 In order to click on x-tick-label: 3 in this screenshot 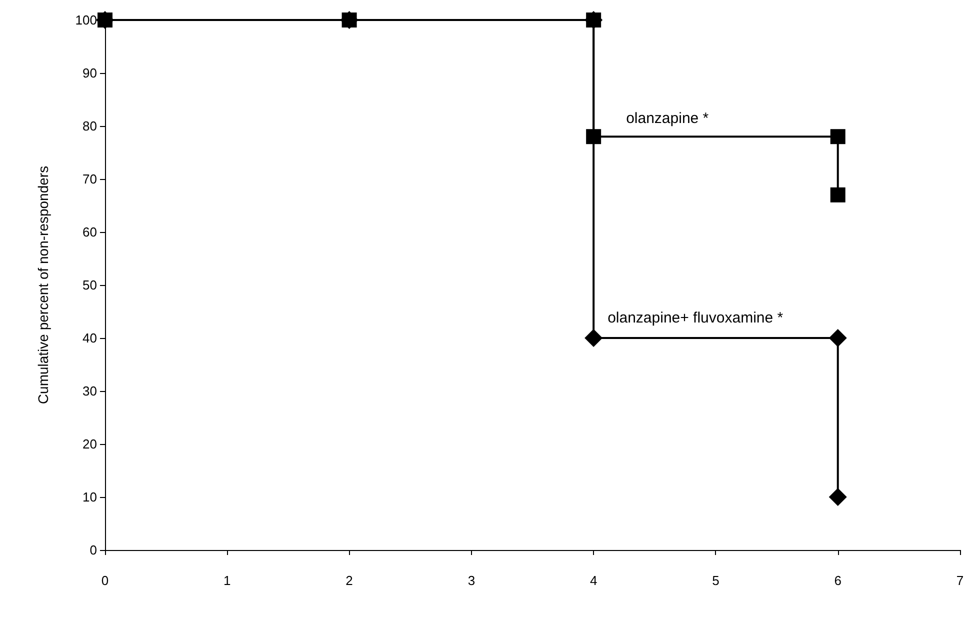, I will do `click(472, 580)`.